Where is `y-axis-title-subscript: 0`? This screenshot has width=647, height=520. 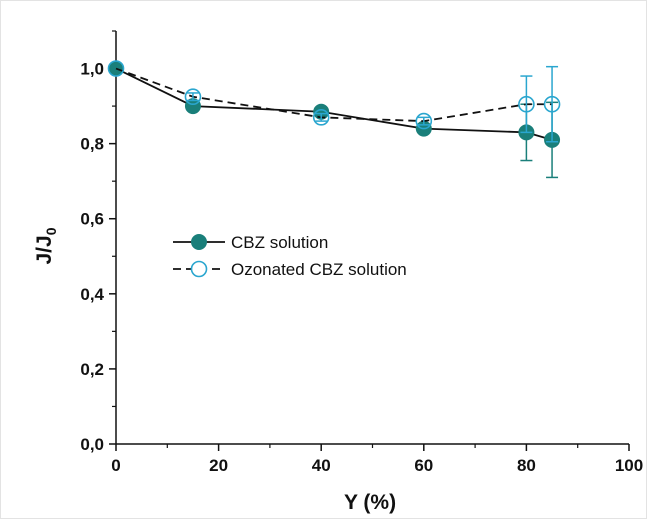 y-axis-title-subscript: 0 is located at coordinates (51, 231).